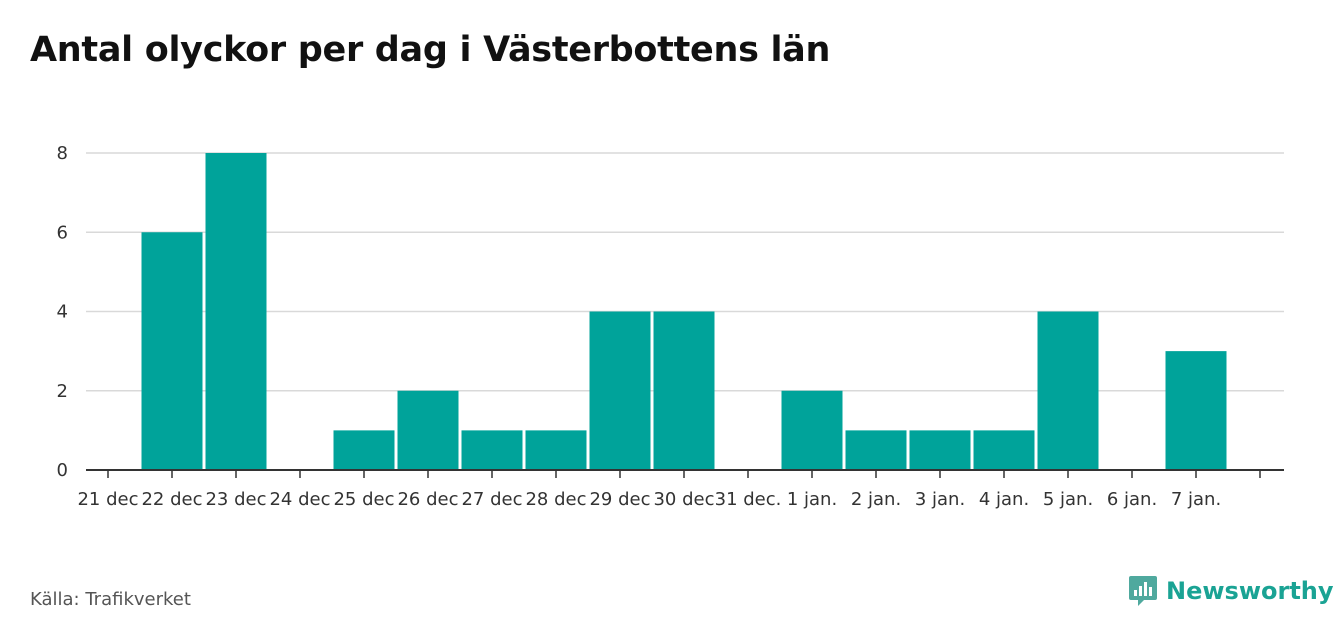 The image size is (1340, 642). What do you see at coordinates (62, 232) in the screenshot?
I see `y-tick-label: 6` at bounding box center [62, 232].